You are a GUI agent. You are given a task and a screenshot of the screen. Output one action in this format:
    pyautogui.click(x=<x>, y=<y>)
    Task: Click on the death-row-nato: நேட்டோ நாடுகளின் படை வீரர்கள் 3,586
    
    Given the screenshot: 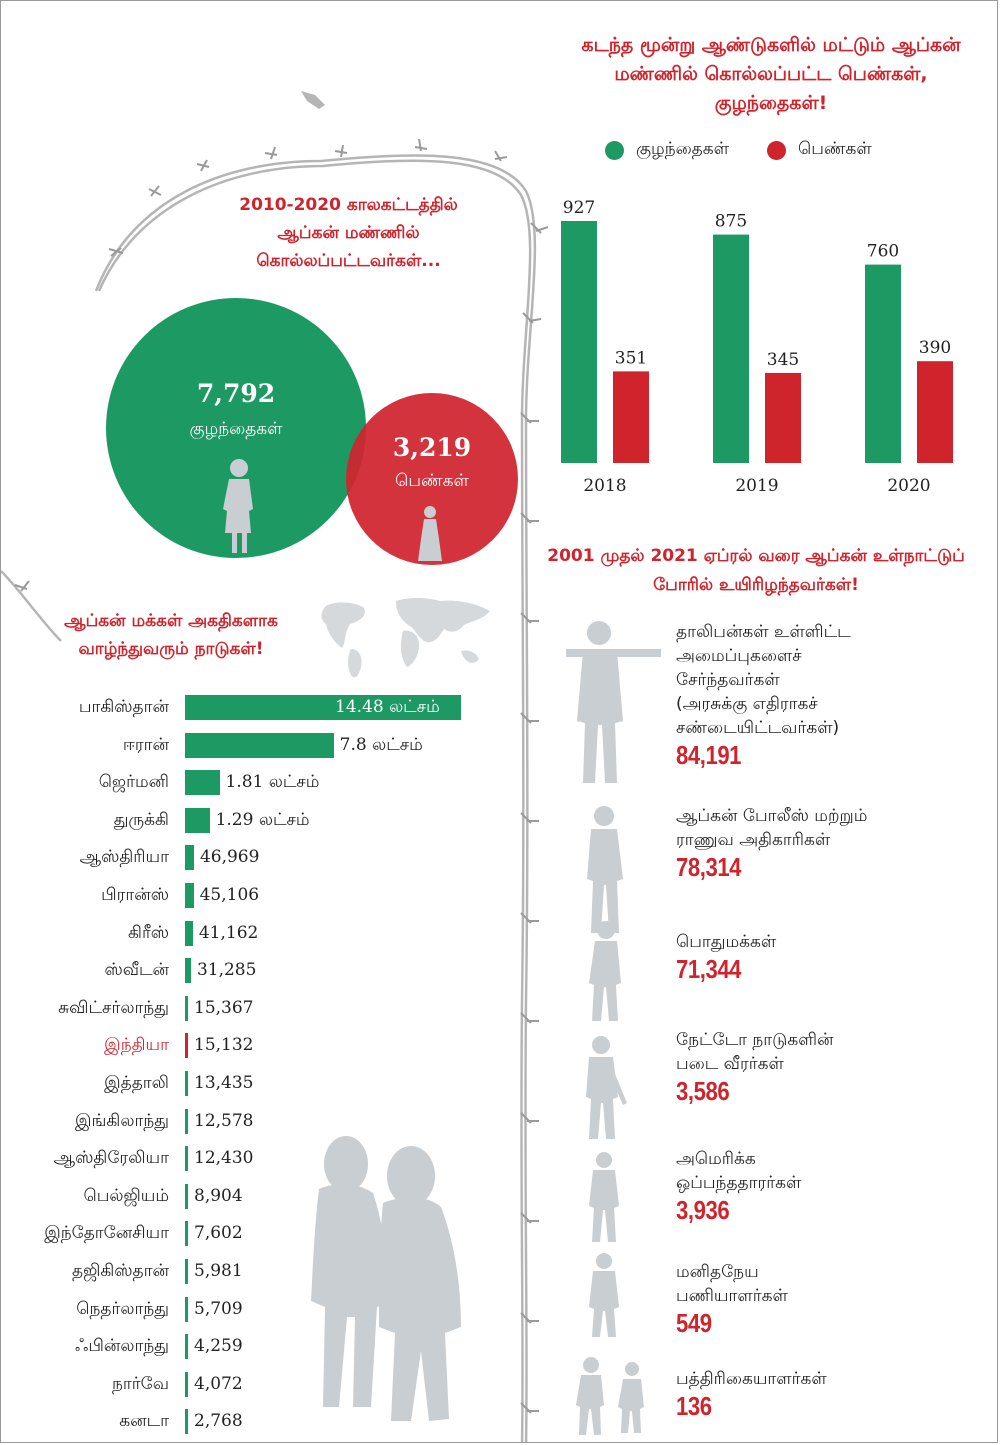 What is the action you would take?
    pyautogui.click(x=831, y=1067)
    